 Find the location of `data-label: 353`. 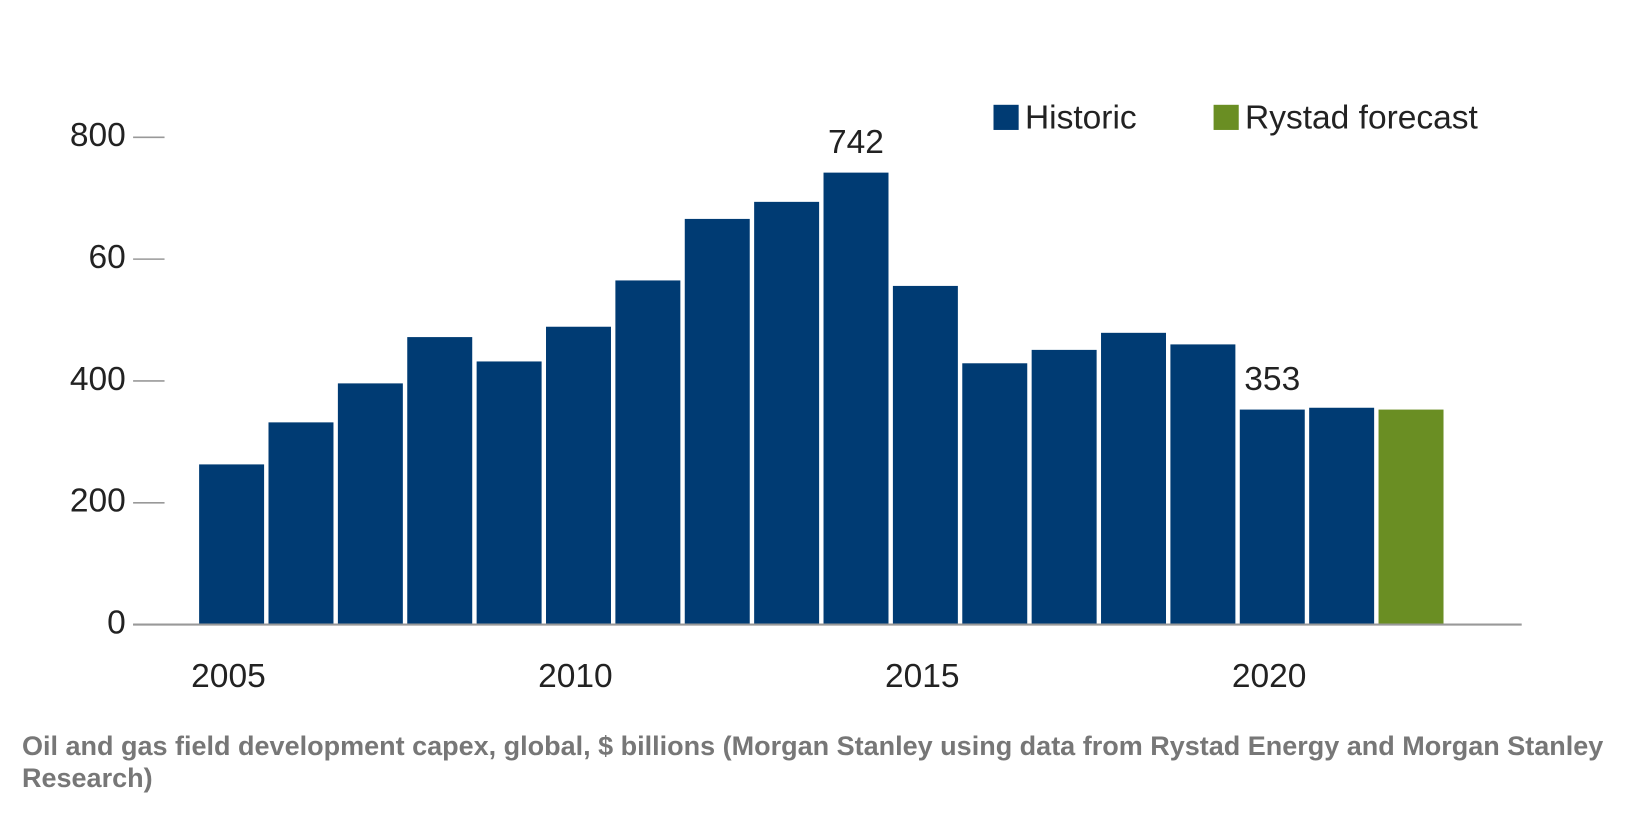

data-label: 353 is located at coordinates (1272, 379).